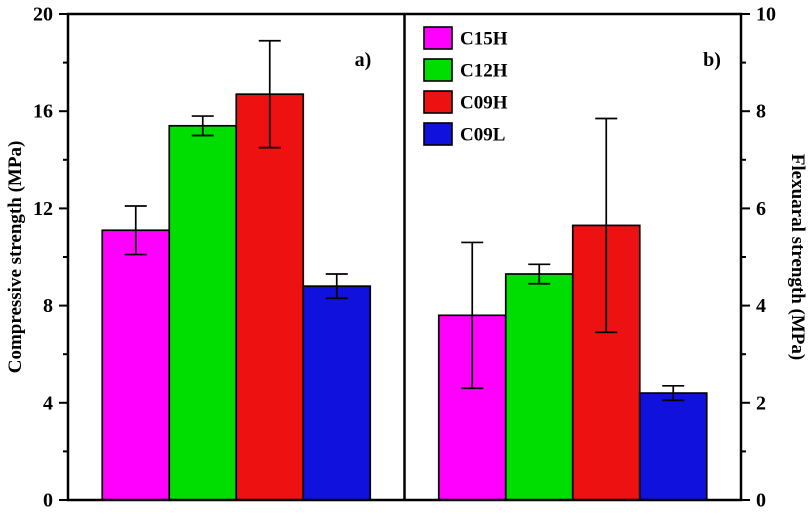 This screenshot has width=811, height=527. I want to click on tick-label-left-0: 0, so click(48, 501).